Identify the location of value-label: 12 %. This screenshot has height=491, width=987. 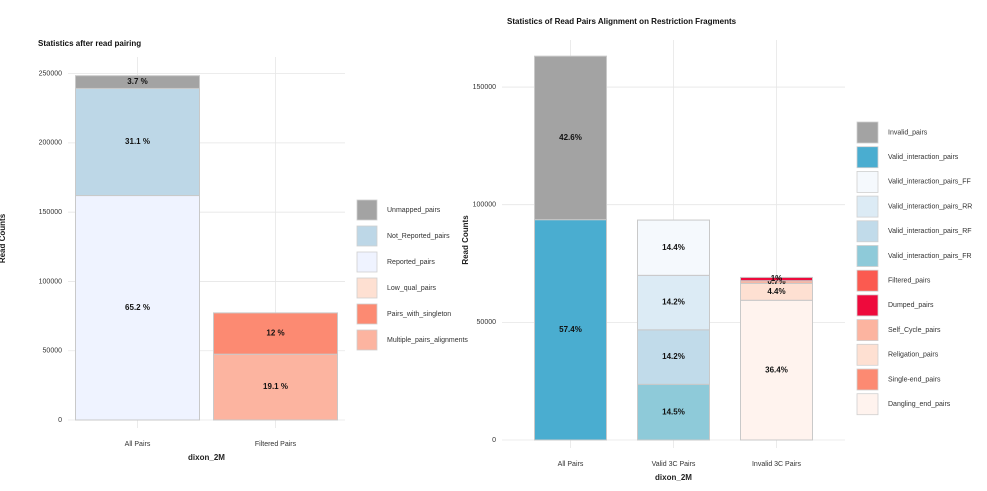
(275, 333).